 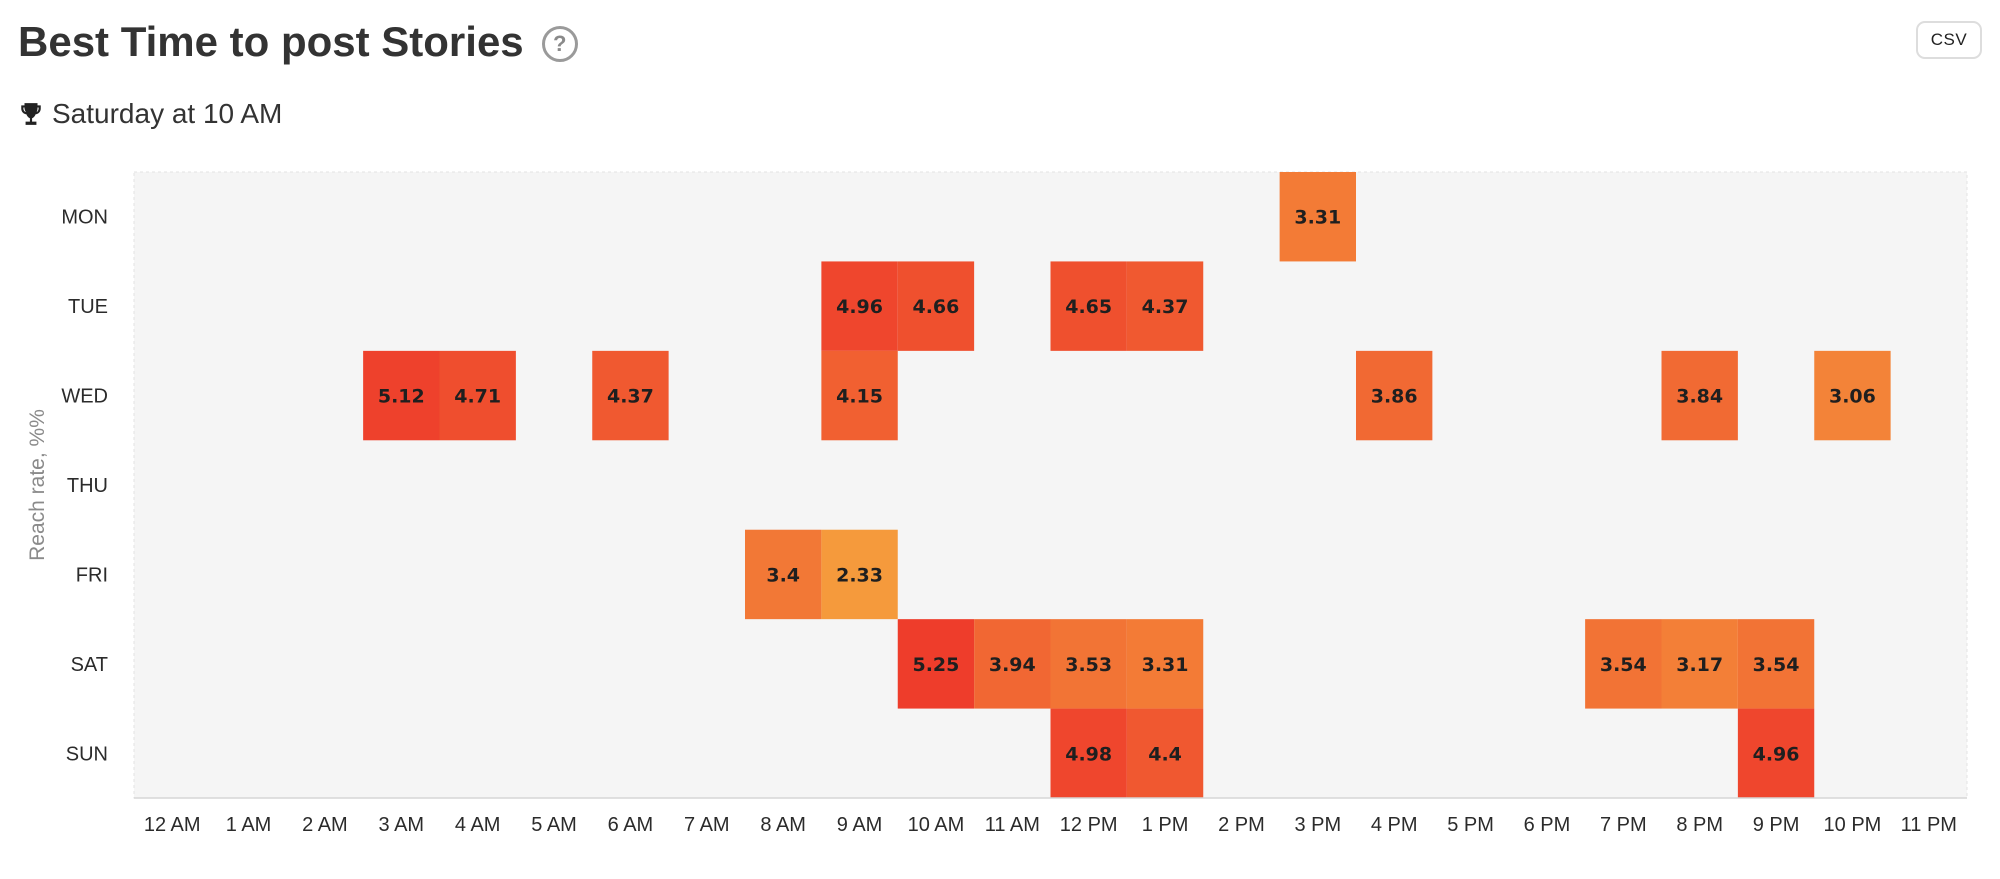 I want to click on heatmap-cell-wed-4-am, so click(x=477, y=395).